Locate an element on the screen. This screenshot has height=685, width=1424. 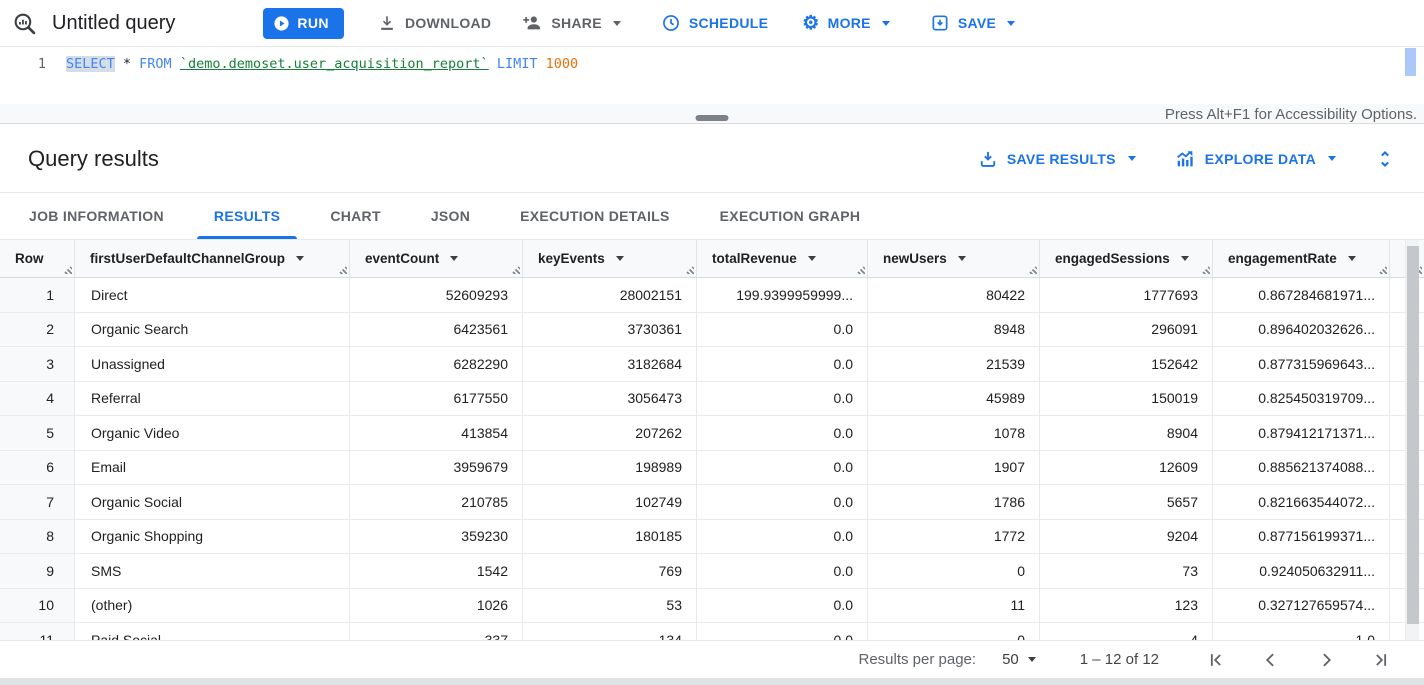
scrollbar-thumb is located at coordinates (1413, 435).